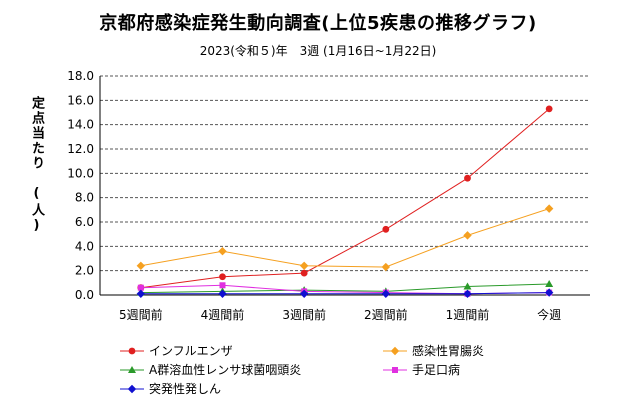 The height and width of the screenshot is (411, 636). I want to click on y-tick-label: 4.0, so click(84, 246).